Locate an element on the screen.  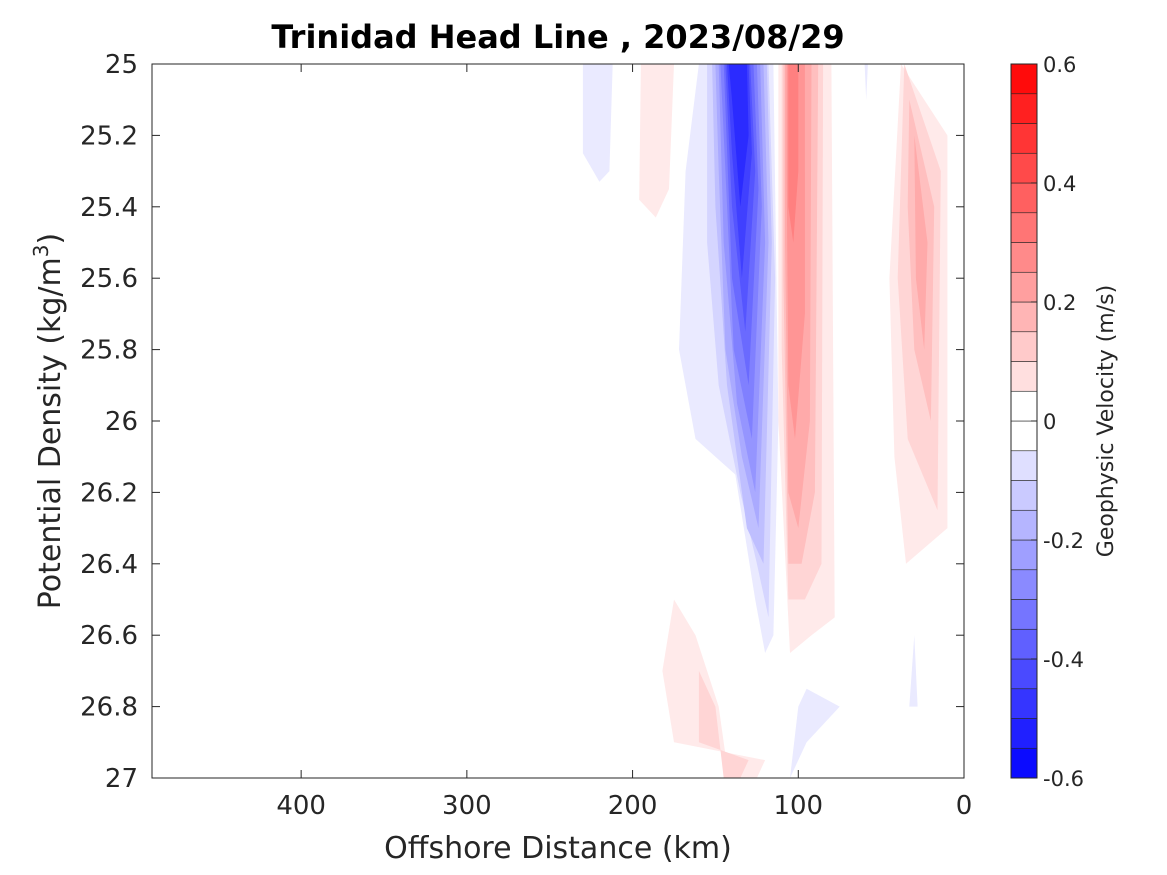
colorbar-tick-label: 0 is located at coordinates (1049, 422).